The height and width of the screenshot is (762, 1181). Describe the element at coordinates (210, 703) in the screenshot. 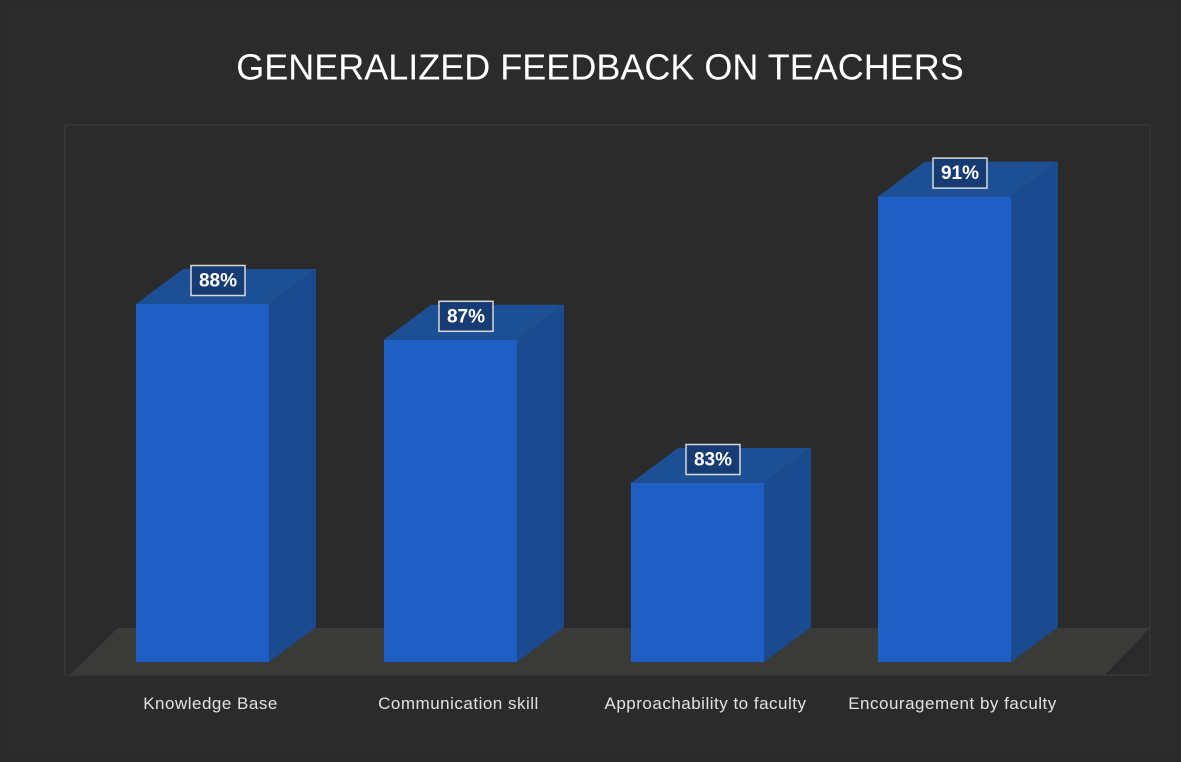

I see `x-tick-label: Knowledge Base` at that location.